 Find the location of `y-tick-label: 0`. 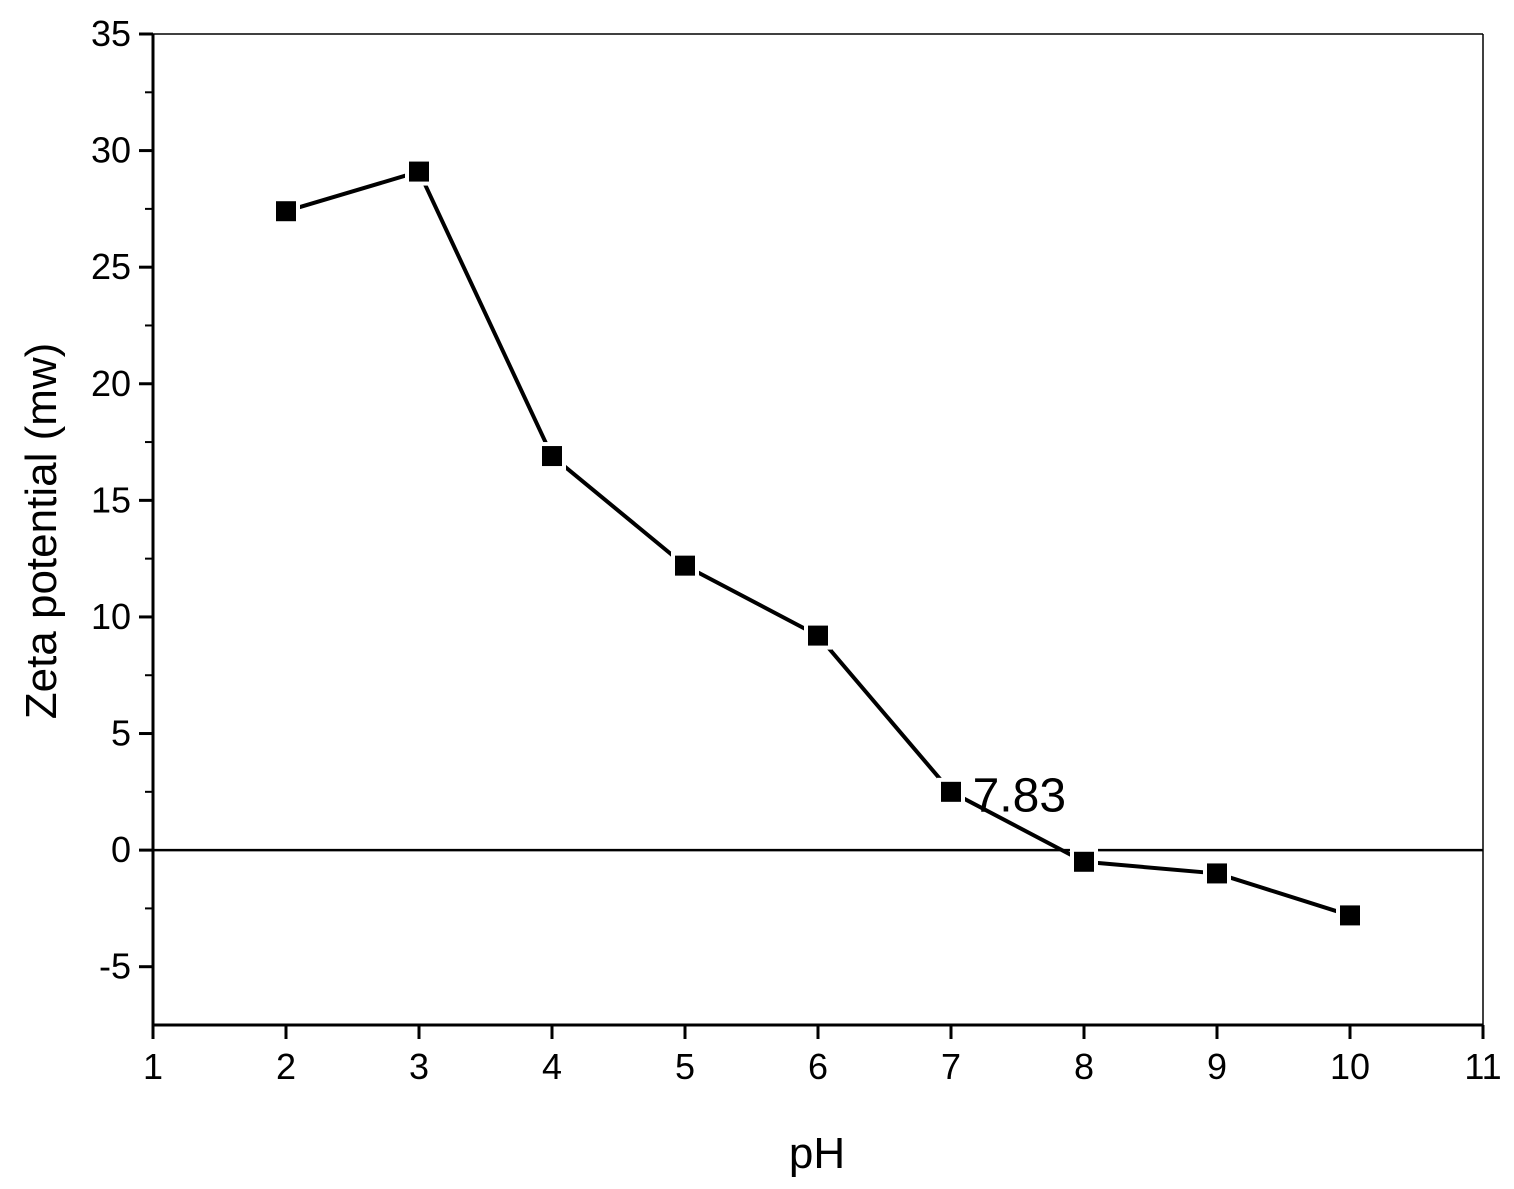

y-tick-label: 0 is located at coordinates (121, 849).